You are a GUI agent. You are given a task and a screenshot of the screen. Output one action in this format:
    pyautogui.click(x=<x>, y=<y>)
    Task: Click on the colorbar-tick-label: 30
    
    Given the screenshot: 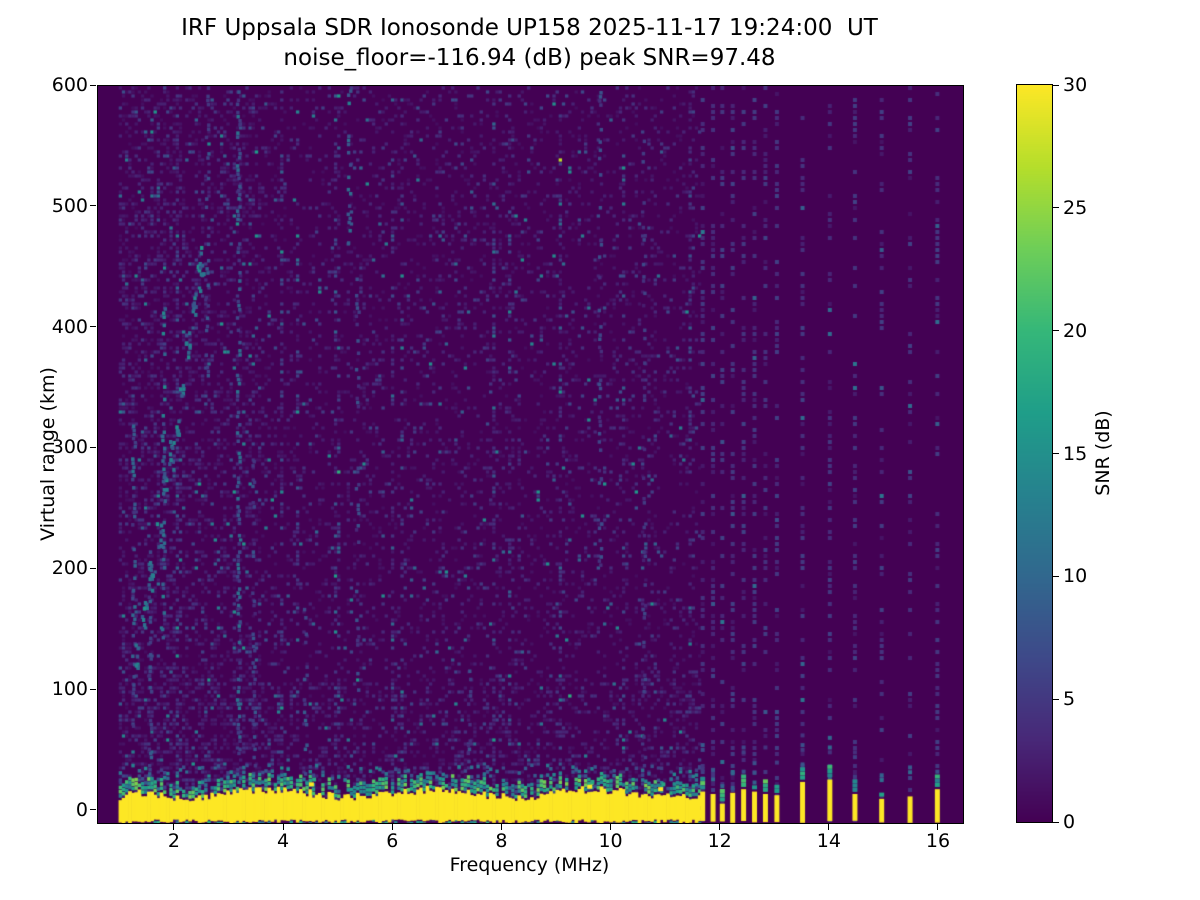 What is the action you would take?
    pyautogui.click(x=1075, y=85)
    